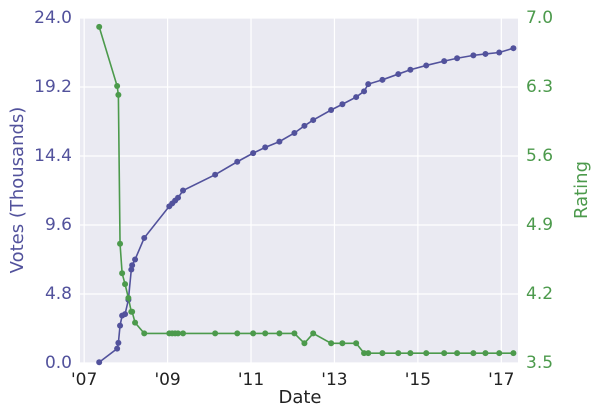  Describe the element at coordinates (251, 380) in the screenshot. I see `x-tick-label: '11` at that location.